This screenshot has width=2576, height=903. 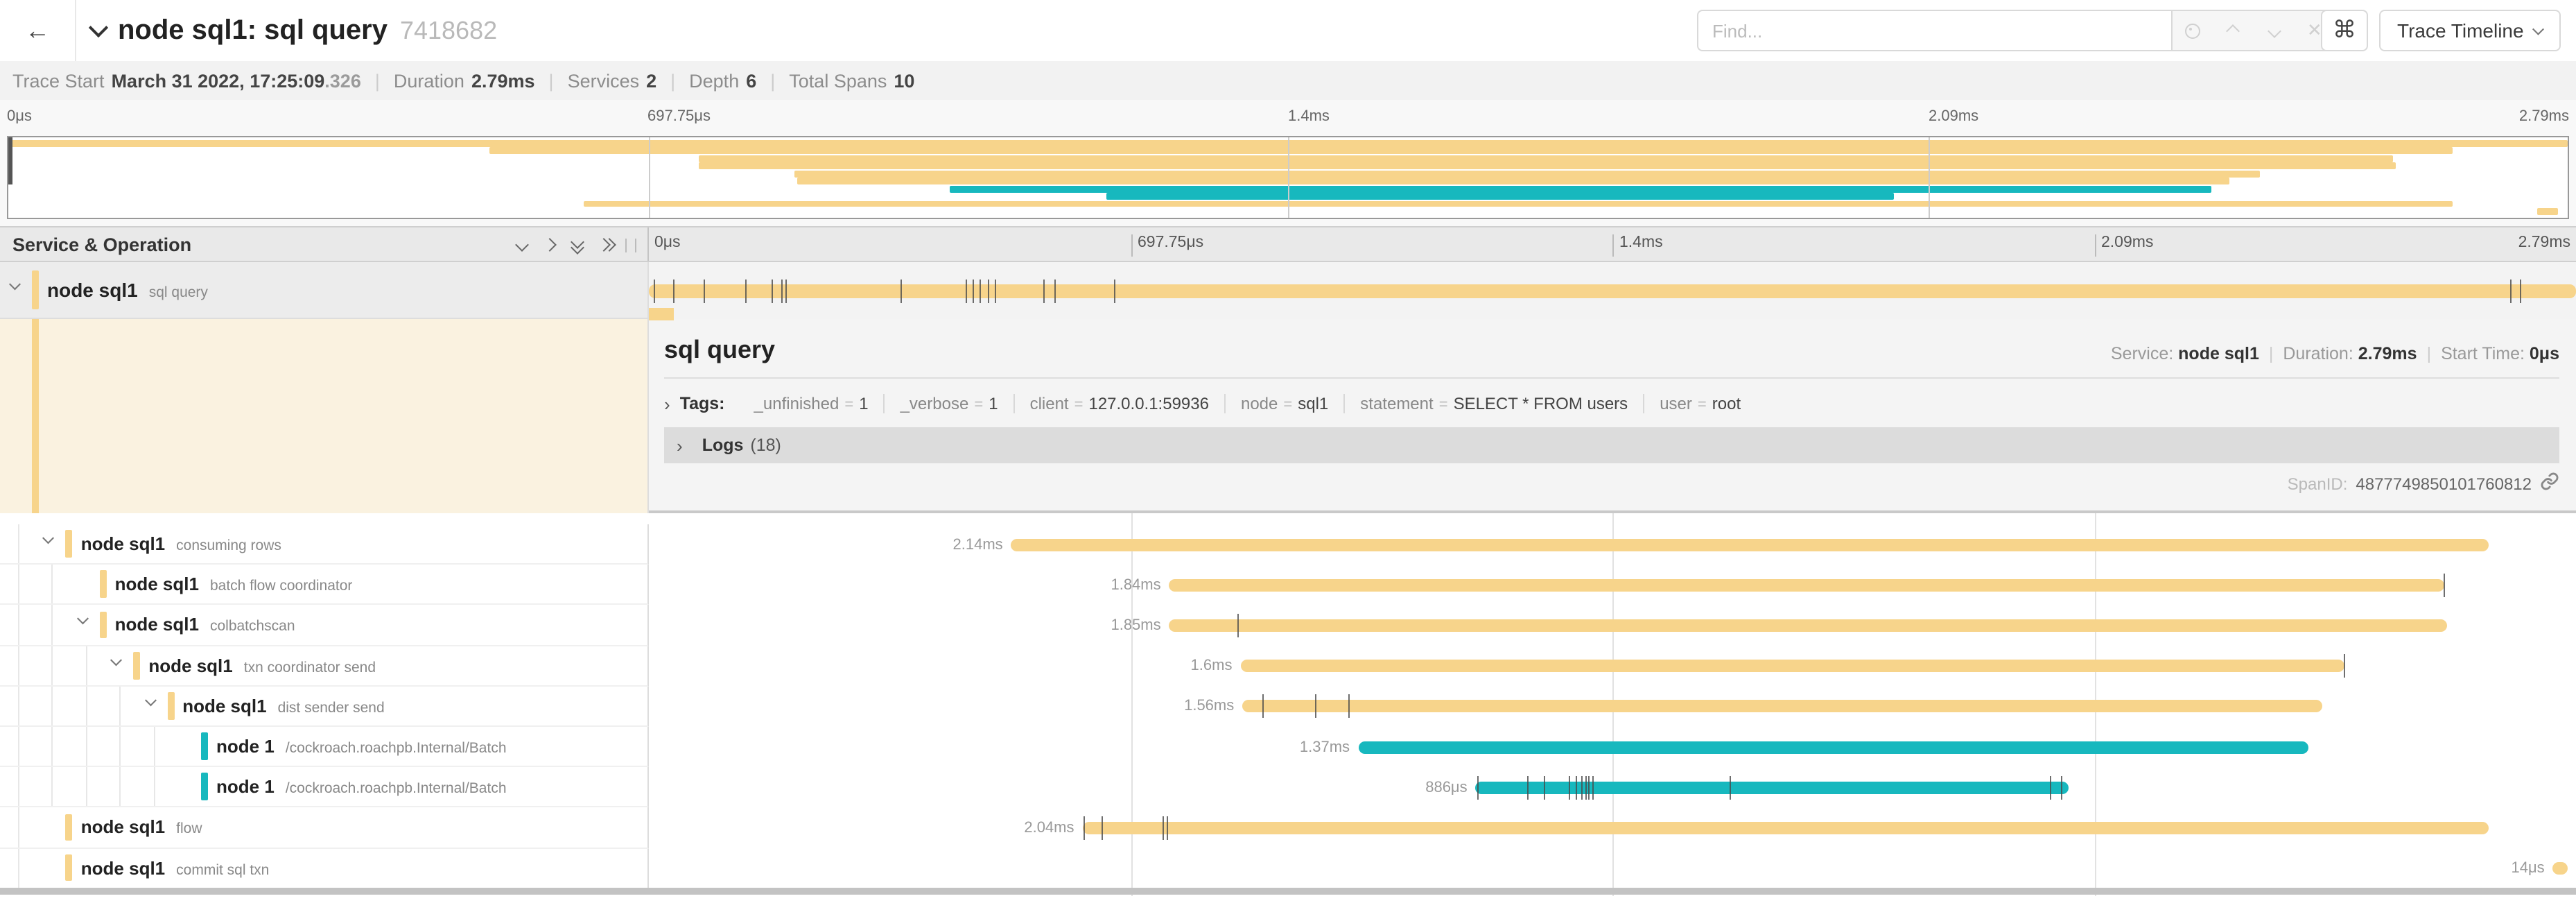 What do you see at coordinates (1612, 625) in the screenshot?
I see `span-timeline-cell: 1.85ms` at bounding box center [1612, 625].